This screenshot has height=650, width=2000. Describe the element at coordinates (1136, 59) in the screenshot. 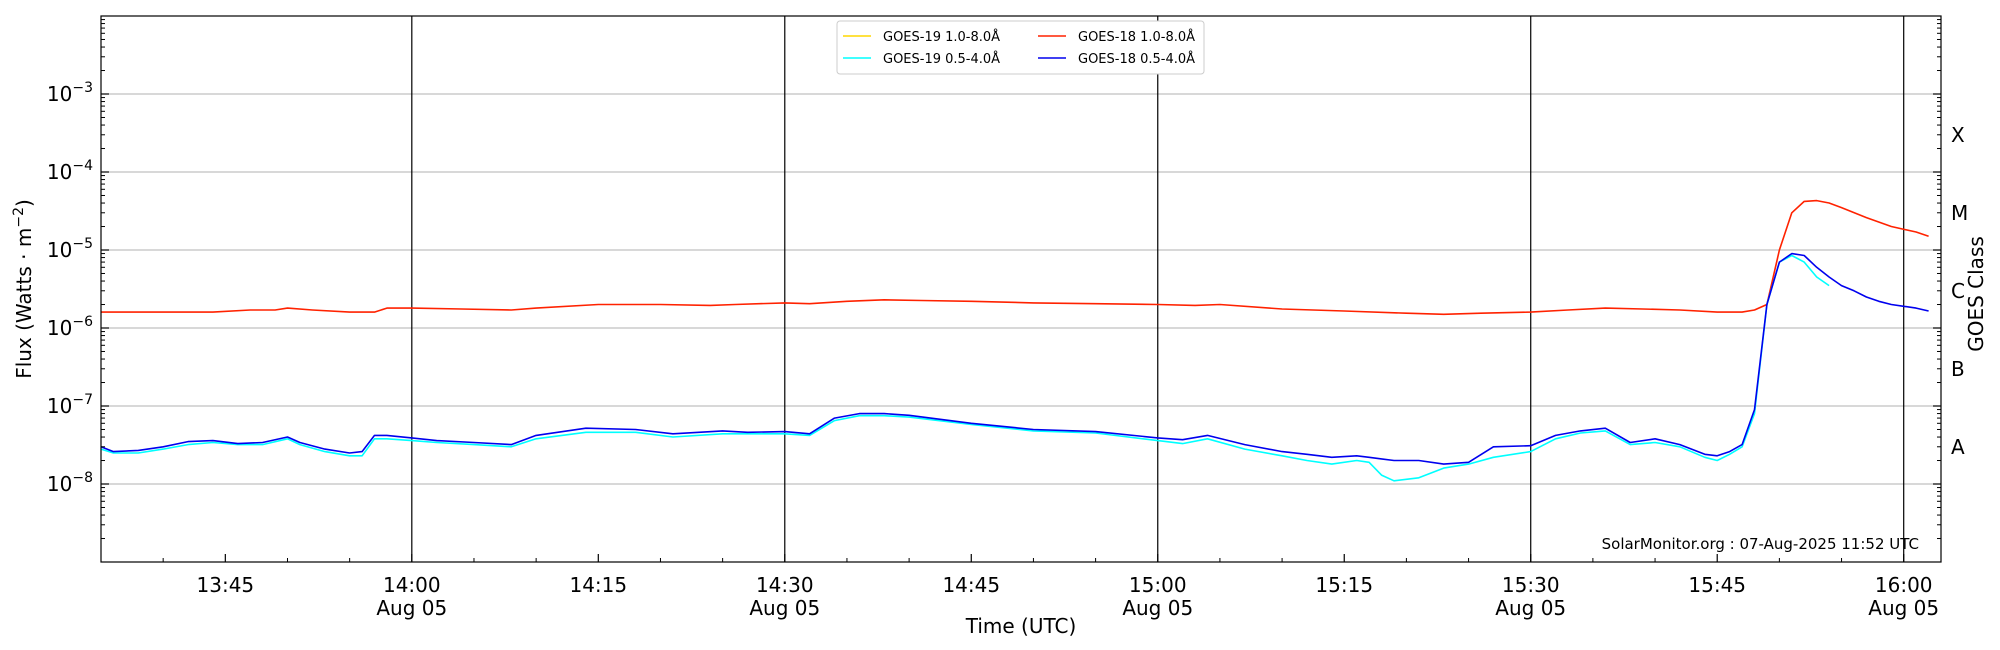

I see `legend-label: GOES-18 0.5-4.0Å` at that location.